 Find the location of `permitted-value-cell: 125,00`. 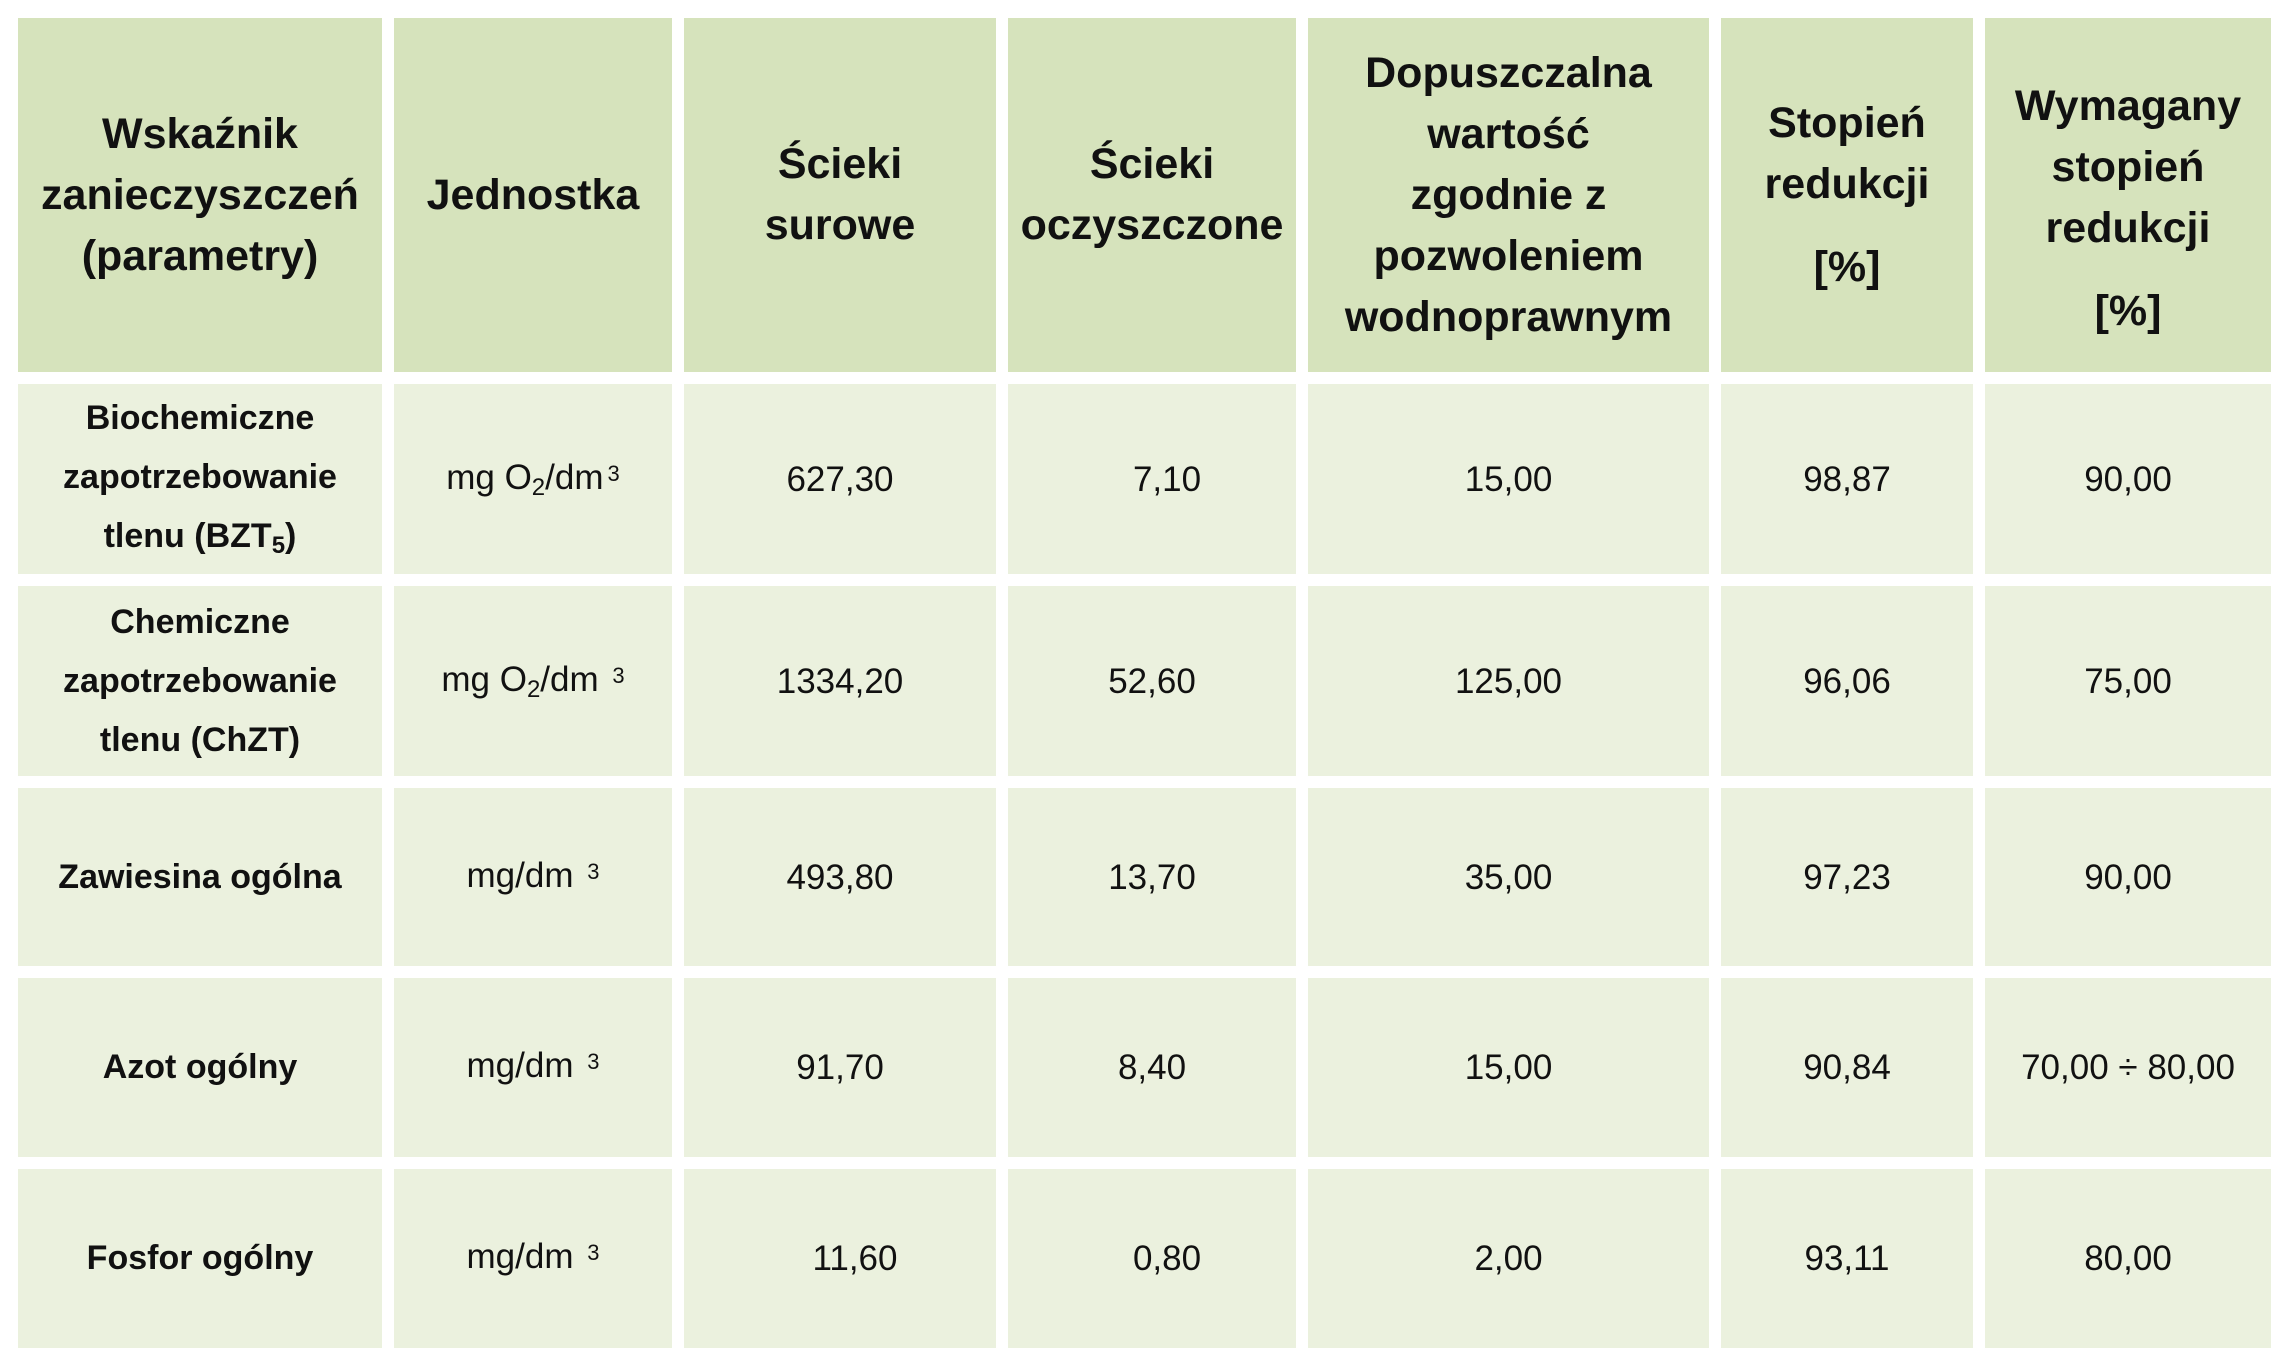

permitted-value-cell: 125,00 is located at coordinates (1508, 681).